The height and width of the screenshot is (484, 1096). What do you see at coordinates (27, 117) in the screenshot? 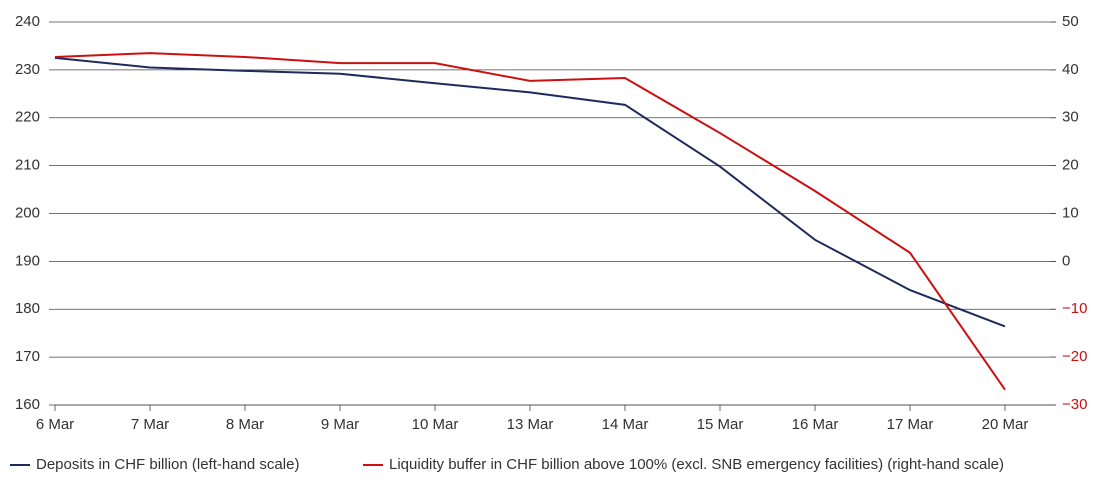
I see `y-tick-label: 220` at bounding box center [27, 117].